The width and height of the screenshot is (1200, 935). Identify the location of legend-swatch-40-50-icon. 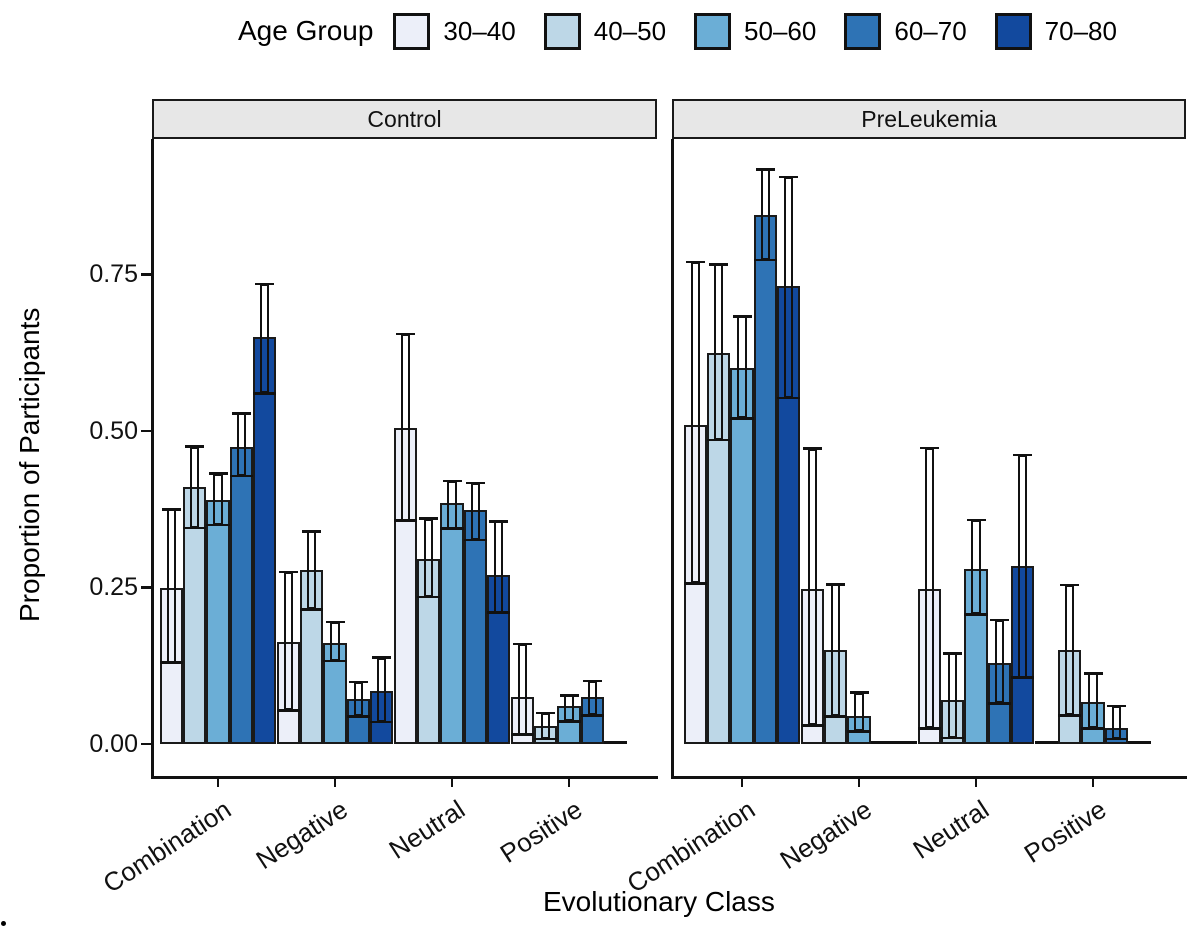
(562, 31).